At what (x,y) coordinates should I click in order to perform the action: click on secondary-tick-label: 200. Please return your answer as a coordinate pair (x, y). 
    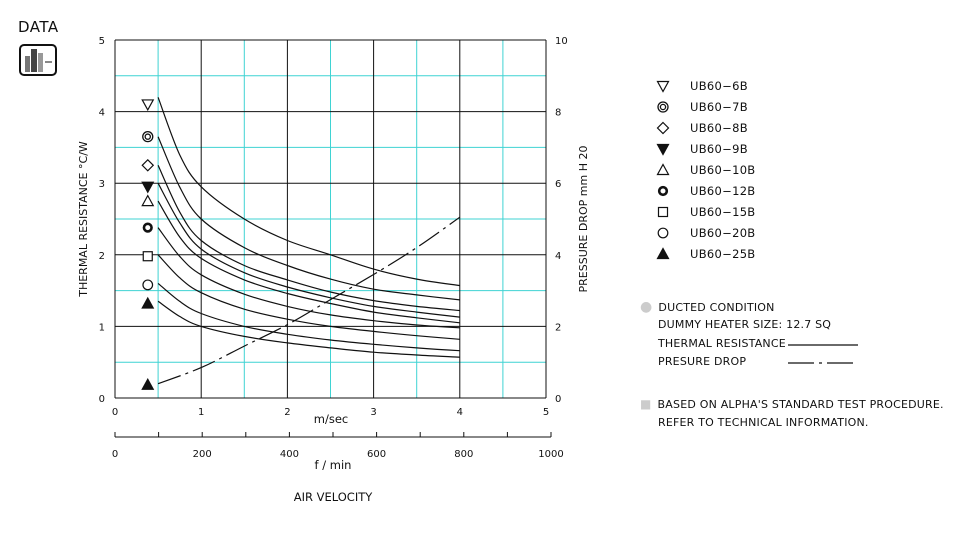
    Looking at the image, I should click on (202, 454).